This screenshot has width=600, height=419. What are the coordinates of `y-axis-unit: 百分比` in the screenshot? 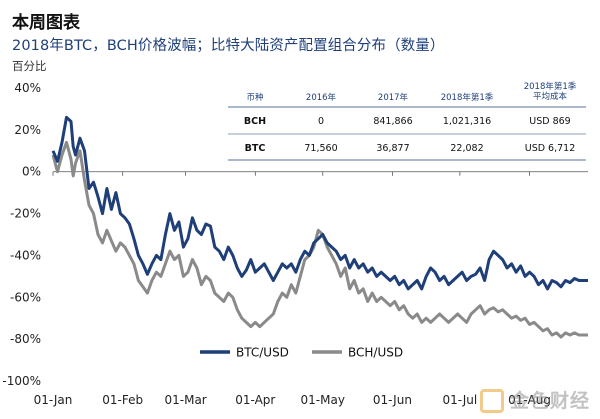 It's located at (29, 66).